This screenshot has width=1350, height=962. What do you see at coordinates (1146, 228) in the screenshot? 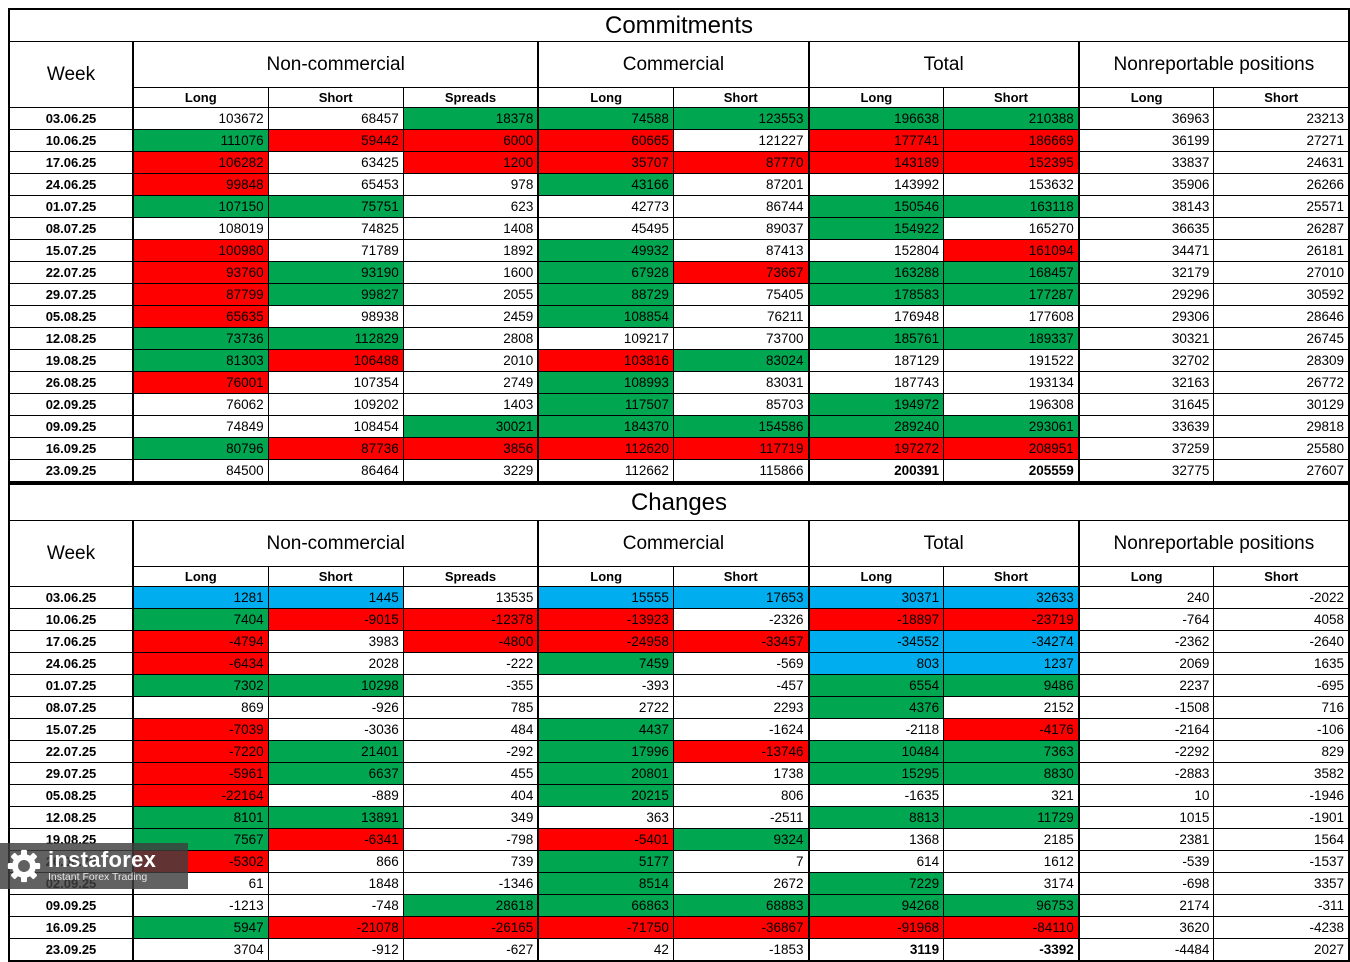
I see `value-cell: 36635` at bounding box center [1146, 228].